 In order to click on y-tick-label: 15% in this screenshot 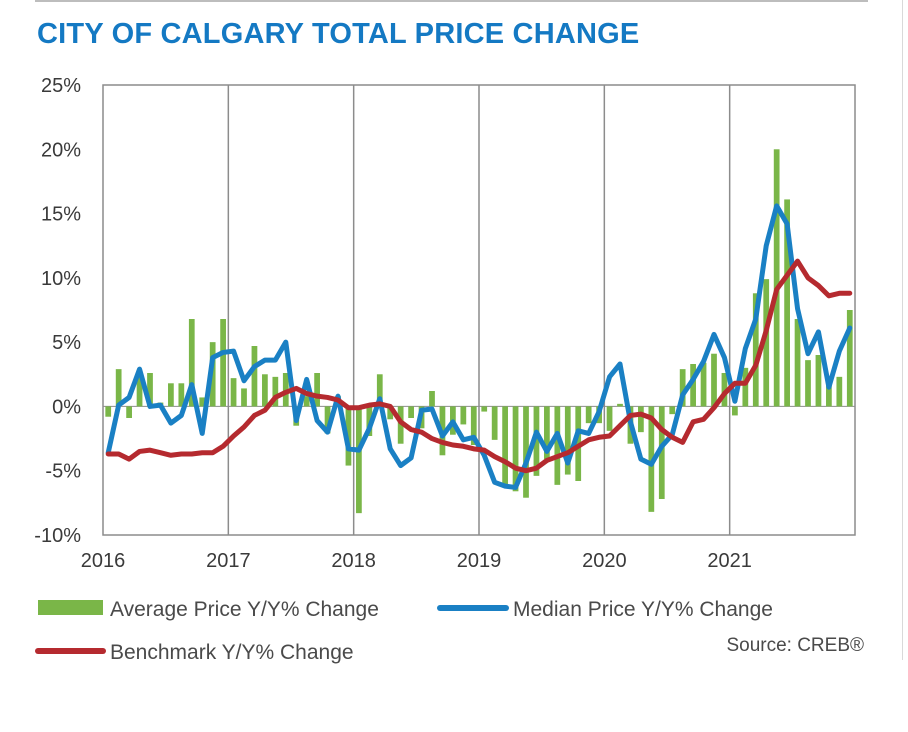, I will do `click(61, 215)`.